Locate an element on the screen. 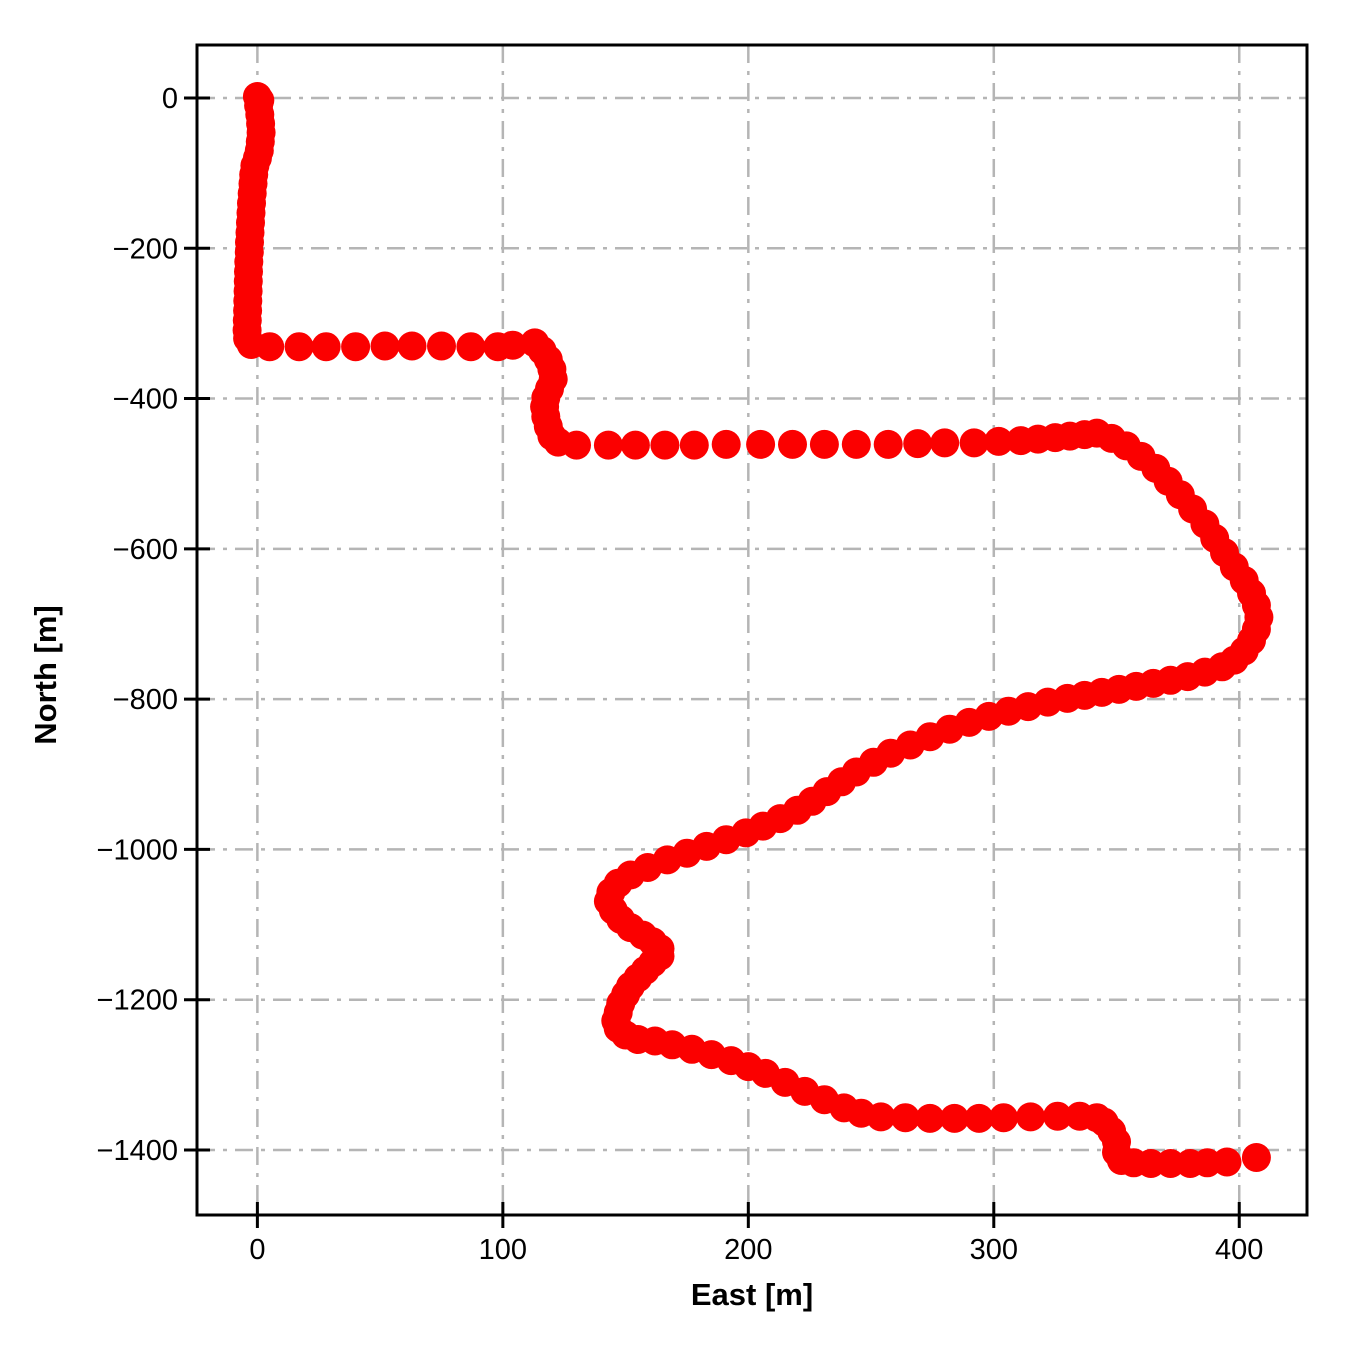 Image resolution: width=1350 pixels, height=1350 pixels. y-tick-labels: 0 −200 −400 −600 −800 −1000 −1200 −1400 is located at coordinates (137, 625).